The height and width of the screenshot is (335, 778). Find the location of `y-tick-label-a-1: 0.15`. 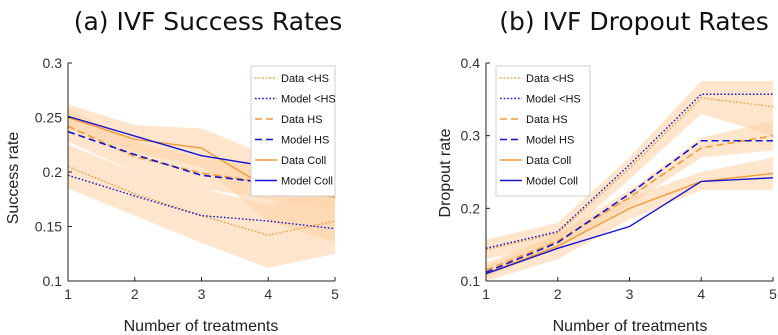

y-tick-label-a-1: 0.15 is located at coordinates (48, 227).